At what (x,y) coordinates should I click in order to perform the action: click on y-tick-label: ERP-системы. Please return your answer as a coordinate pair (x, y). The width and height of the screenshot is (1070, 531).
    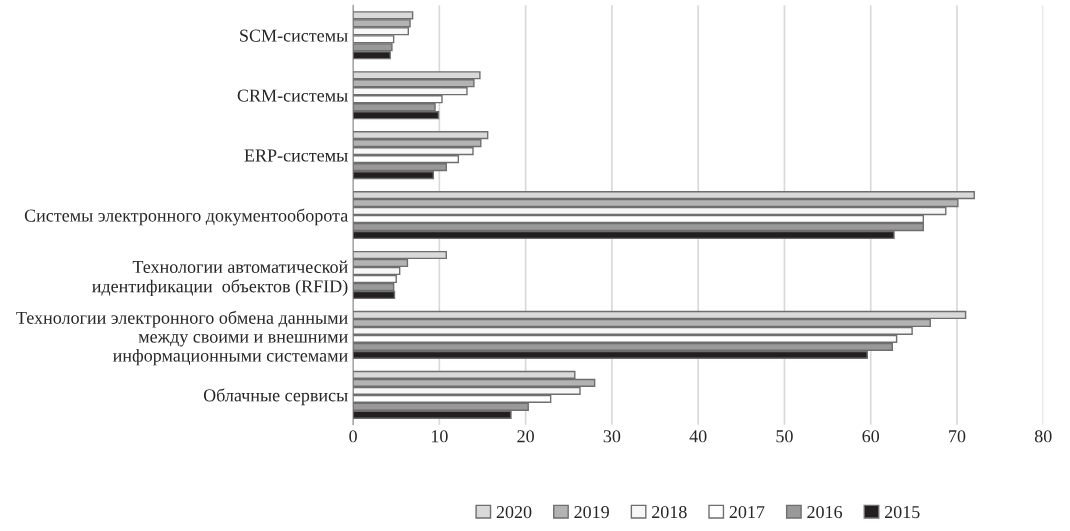
    Looking at the image, I should click on (296, 155).